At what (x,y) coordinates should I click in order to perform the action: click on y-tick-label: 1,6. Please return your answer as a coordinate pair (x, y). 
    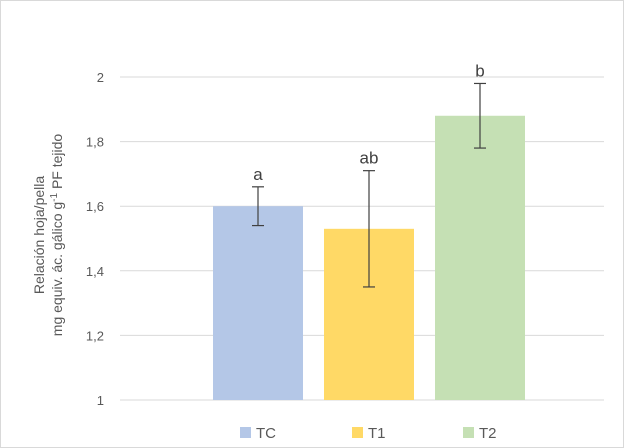
    Looking at the image, I should click on (95, 206).